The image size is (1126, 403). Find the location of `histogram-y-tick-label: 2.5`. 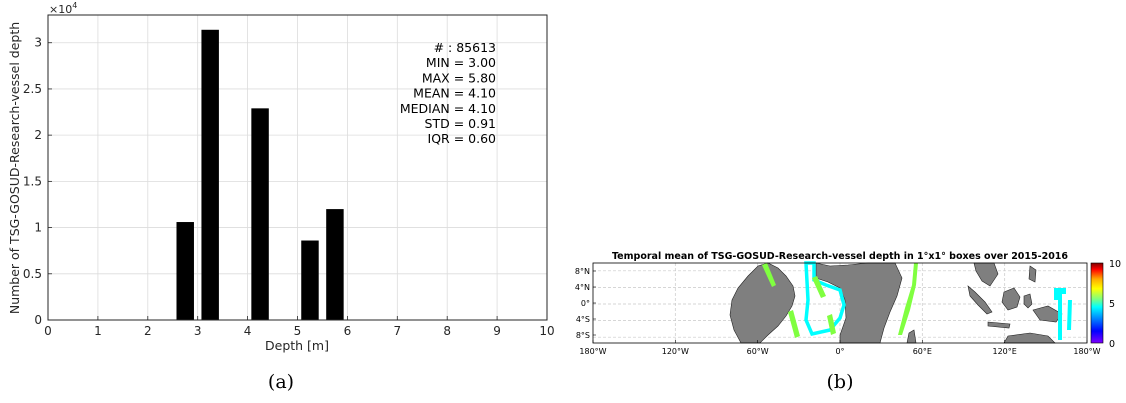

histogram-y-tick-label: 2.5 is located at coordinates (32, 89).